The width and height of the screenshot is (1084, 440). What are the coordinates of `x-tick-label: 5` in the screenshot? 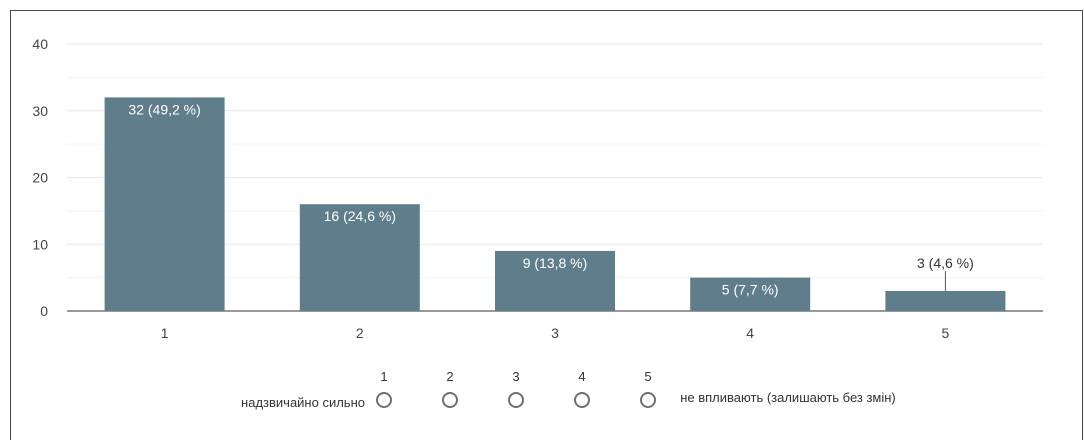 It's located at (946, 333).